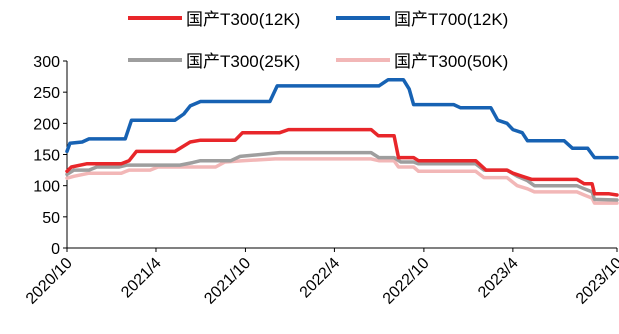 The height and width of the screenshot is (334, 619). What do you see at coordinates (46, 93) in the screenshot?
I see `y-tick-label: 250` at bounding box center [46, 93].